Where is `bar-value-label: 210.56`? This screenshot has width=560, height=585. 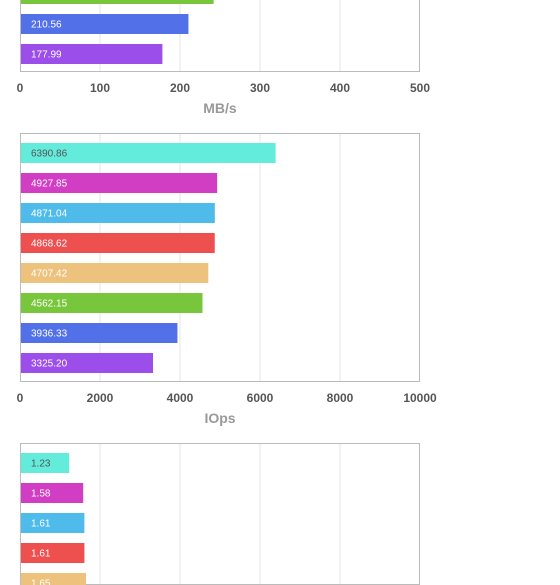
bar-value-label: 210.56 is located at coordinates (46, 25).